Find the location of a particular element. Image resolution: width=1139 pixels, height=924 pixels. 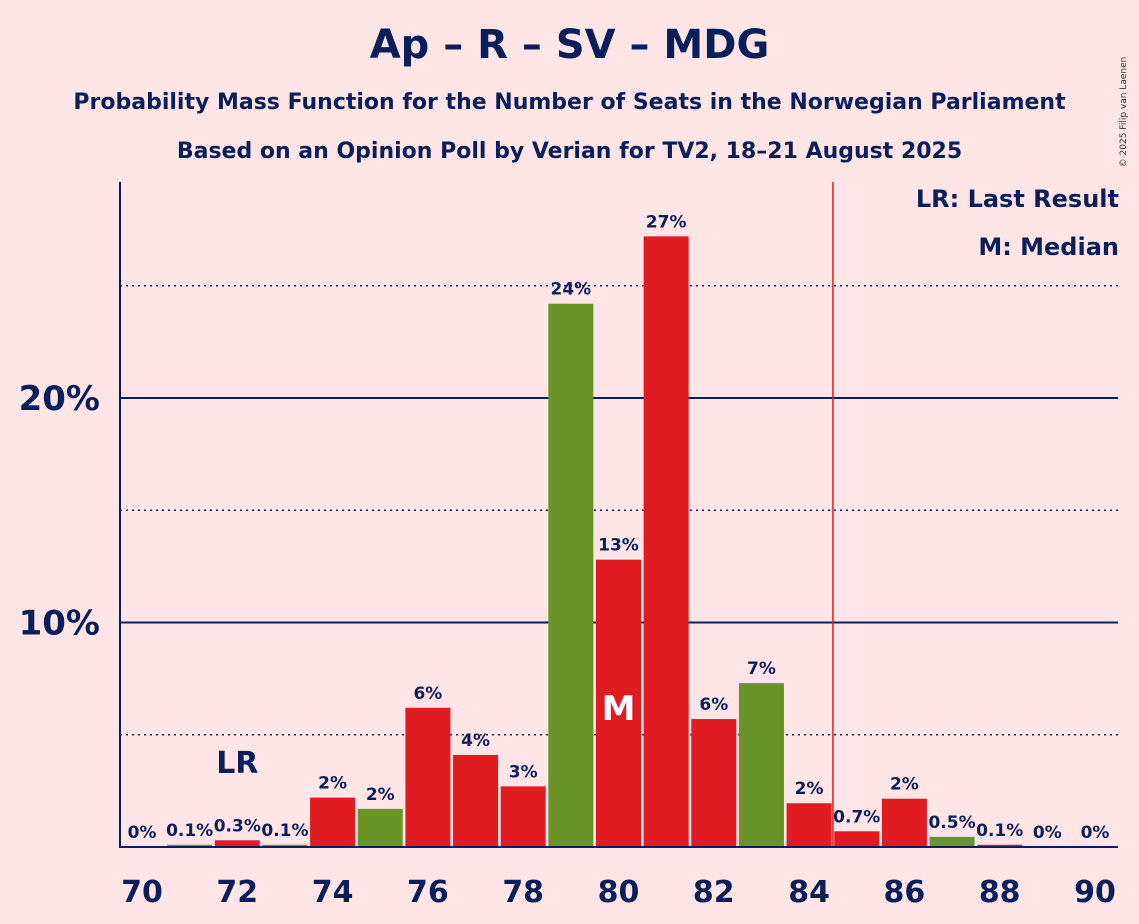

data-label-72: 0.3% is located at coordinates (237, 826).